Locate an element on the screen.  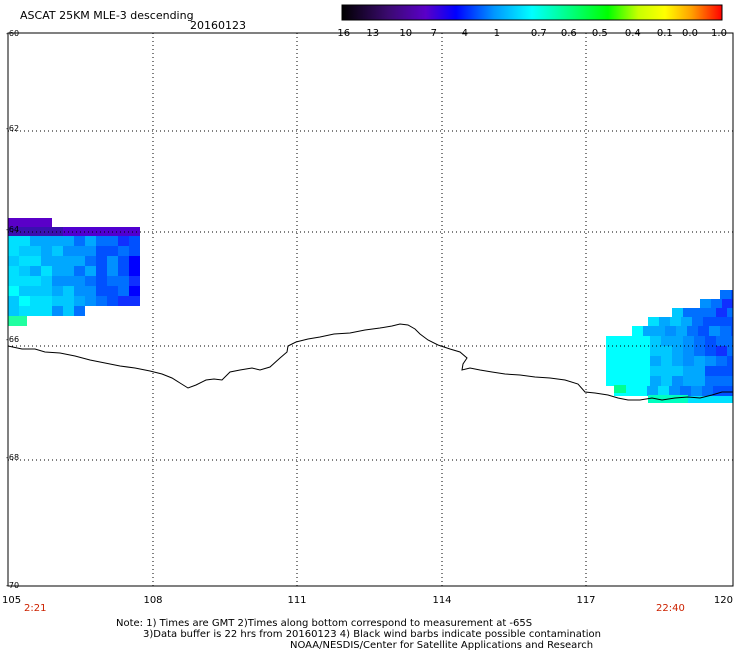
antarctic-coastline is located at coordinates (370, 362).